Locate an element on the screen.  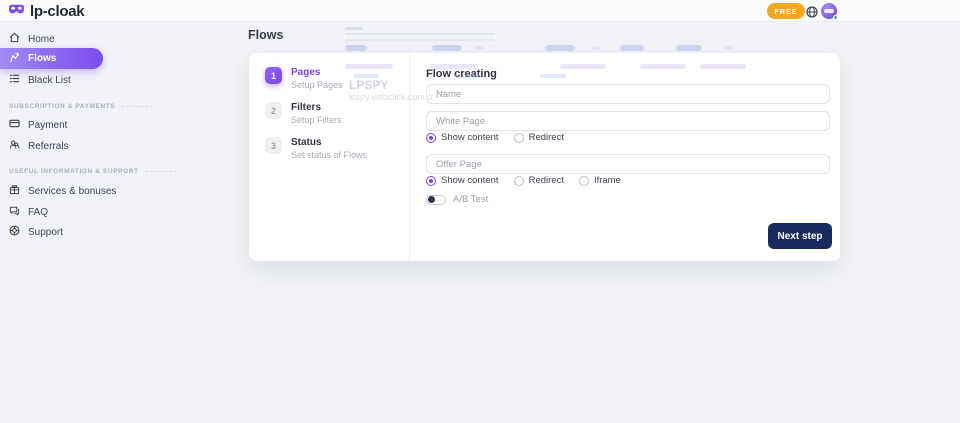
step-title: Status is located at coordinates (306, 142).